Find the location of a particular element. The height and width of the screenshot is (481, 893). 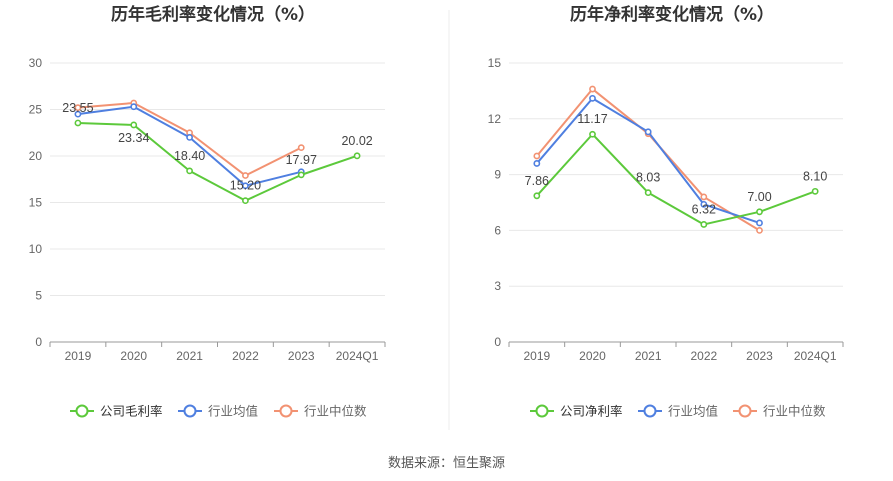

data-label: 18.40 is located at coordinates (189, 156).